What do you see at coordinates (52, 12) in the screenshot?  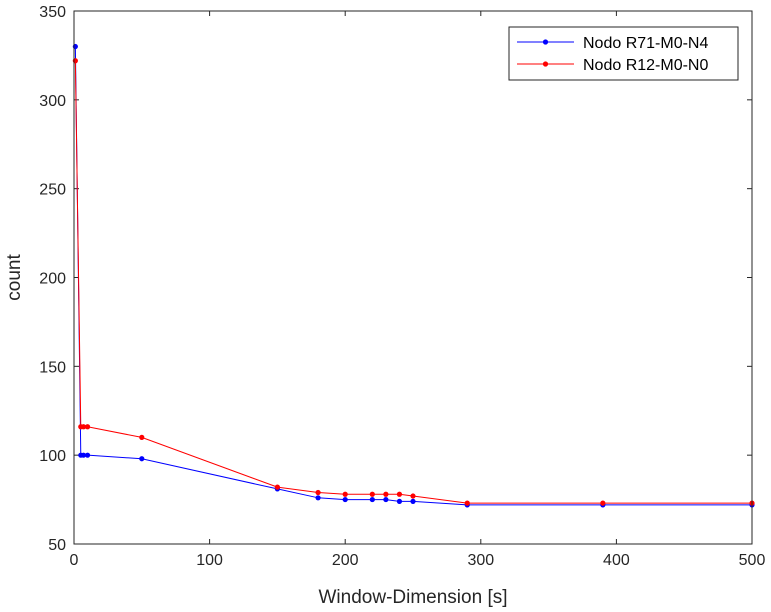 I see `y-tick-label: 350` at bounding box center [52, 12].